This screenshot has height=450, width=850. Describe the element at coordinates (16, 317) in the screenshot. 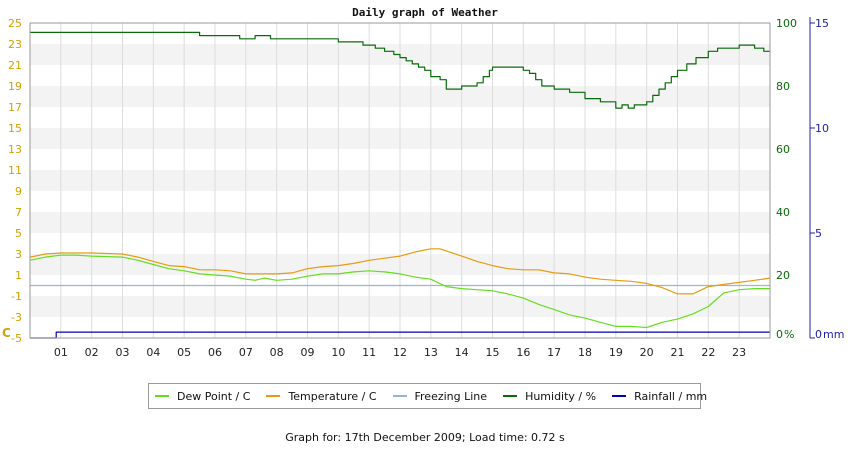

I see `temperature-tick-label: -3` at that location.